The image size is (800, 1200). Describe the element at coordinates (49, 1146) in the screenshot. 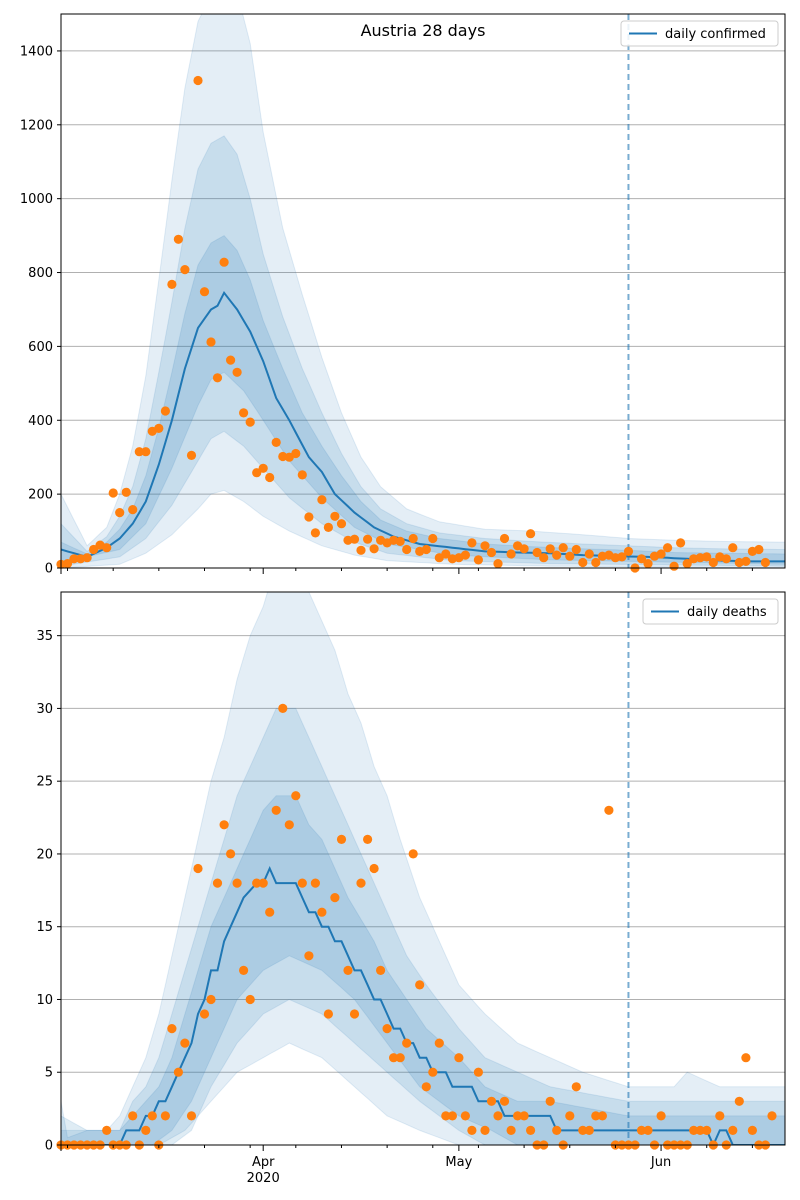

I see `y-tick-label: 0` at that location.